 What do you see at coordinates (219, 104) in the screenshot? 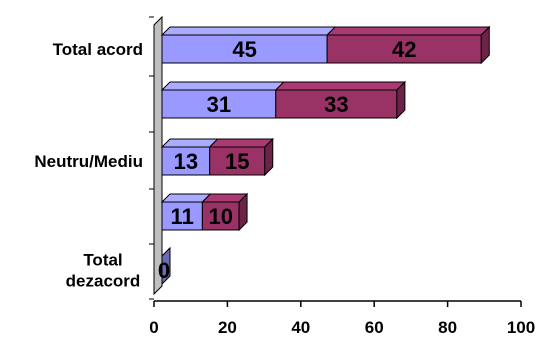
I see `data-label: 31` at bounding box center [219, 104].